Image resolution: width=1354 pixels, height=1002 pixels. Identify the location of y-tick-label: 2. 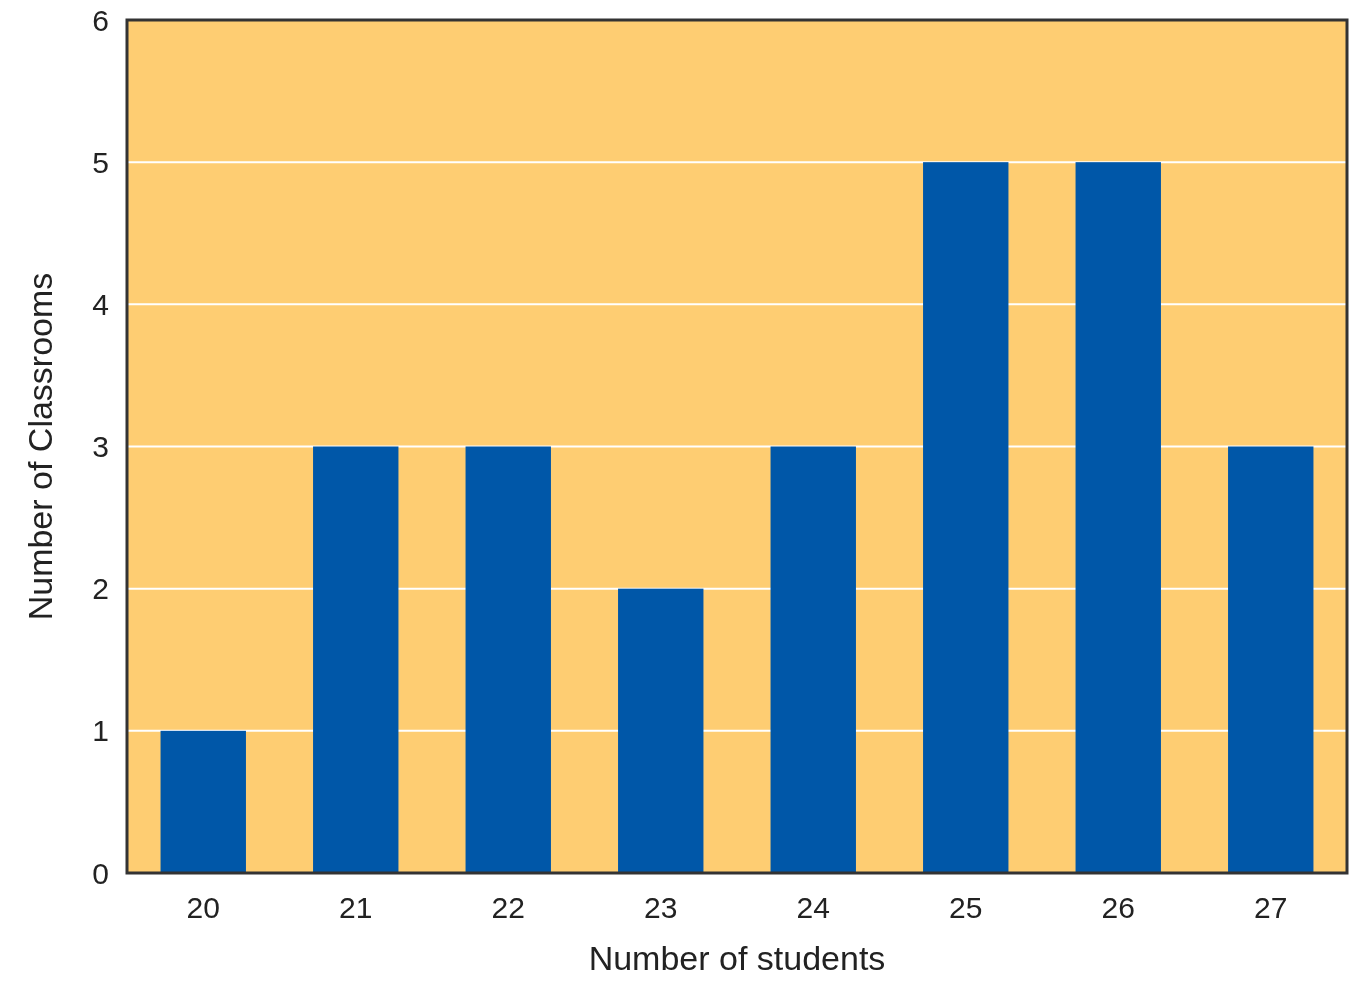
(100, 589).